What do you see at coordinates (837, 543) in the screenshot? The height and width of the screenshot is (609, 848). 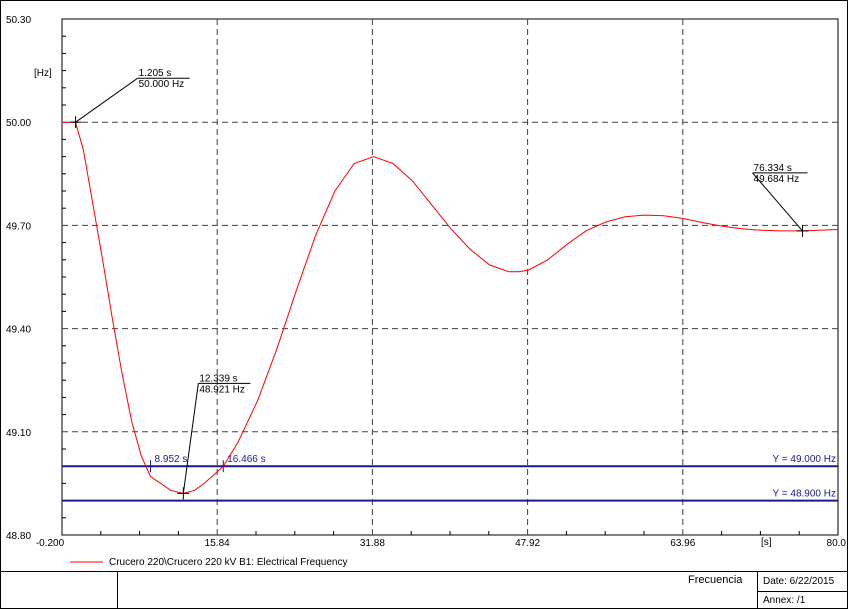 I see `x-tick-label: 80.0` at bounding box center [837, 543].